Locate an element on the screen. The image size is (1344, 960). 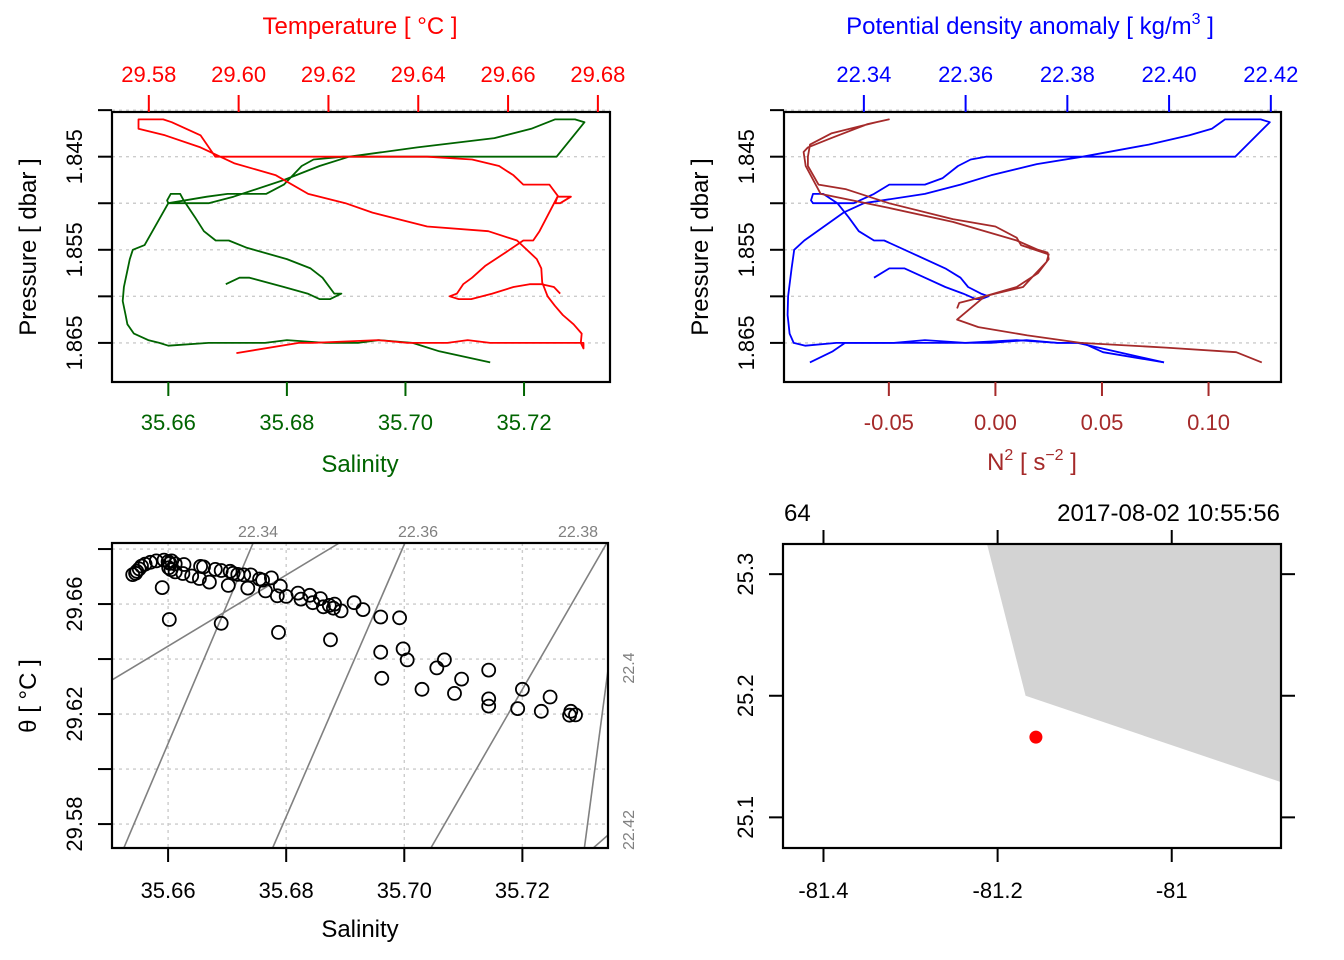
p1-top-axis-title: Temperature [ °C ] is located at coordinates (360, 26).